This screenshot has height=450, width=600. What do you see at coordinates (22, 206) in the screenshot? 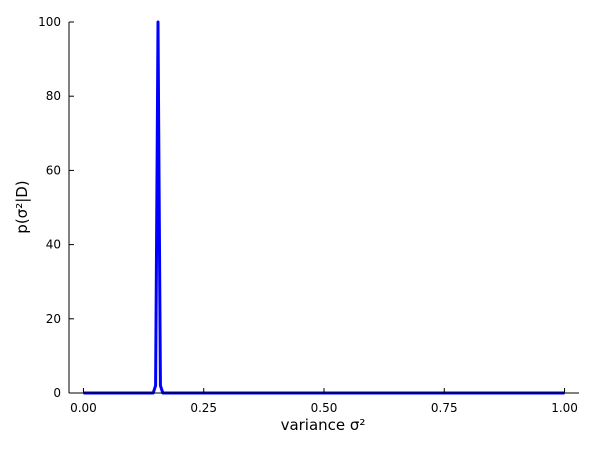
I see `y-axis-title: p(σ²|D)` at bounding box center [22, 206].